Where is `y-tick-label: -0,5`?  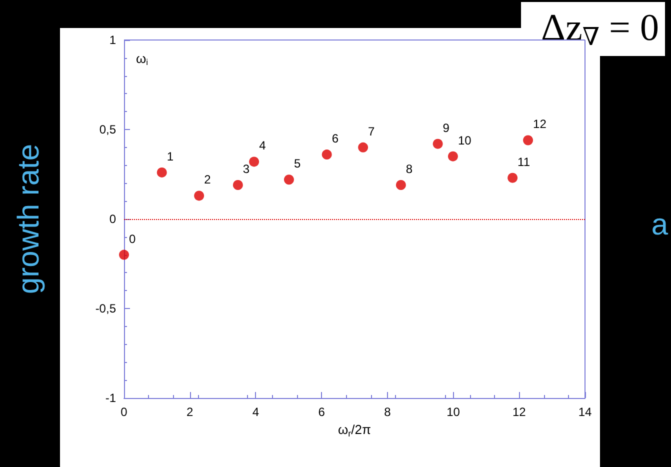 y-tick-label: -0,5 is located at coordinates (105, 309).